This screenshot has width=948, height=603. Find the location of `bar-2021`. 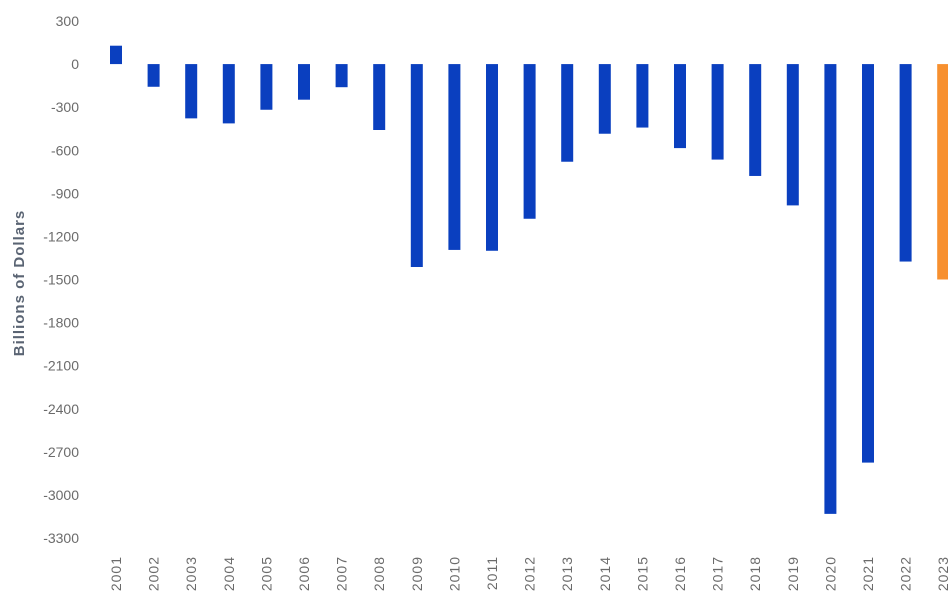

bar-2021 is located at coordinates (868, 263).